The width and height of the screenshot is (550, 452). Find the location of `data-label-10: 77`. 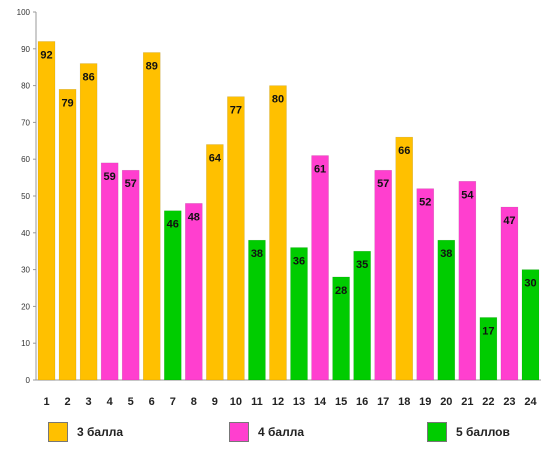

data-label-10: 77 is located at coordinates (236, 111).